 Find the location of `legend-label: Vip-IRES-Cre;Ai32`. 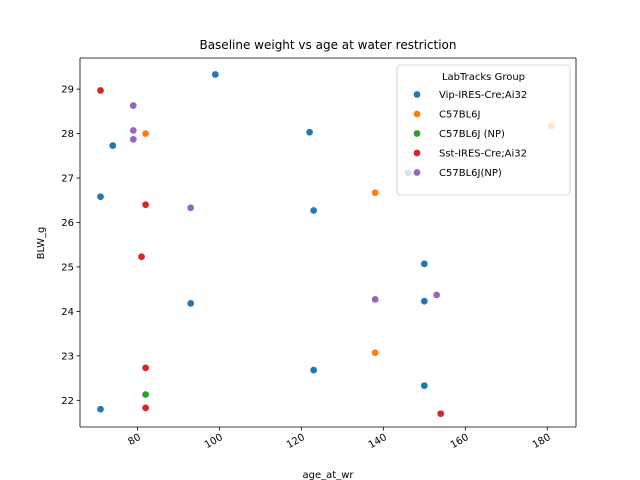

legend-label: Vip-IRES-Cre;Ai32 is located at coordinates (483, 95).